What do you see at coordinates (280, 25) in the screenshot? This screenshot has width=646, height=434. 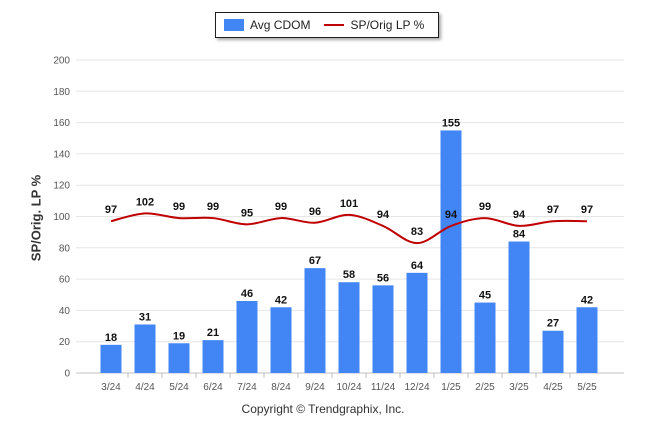 I see `legend-bar-label: Avg CDOM` at bounding box center [280, 25].